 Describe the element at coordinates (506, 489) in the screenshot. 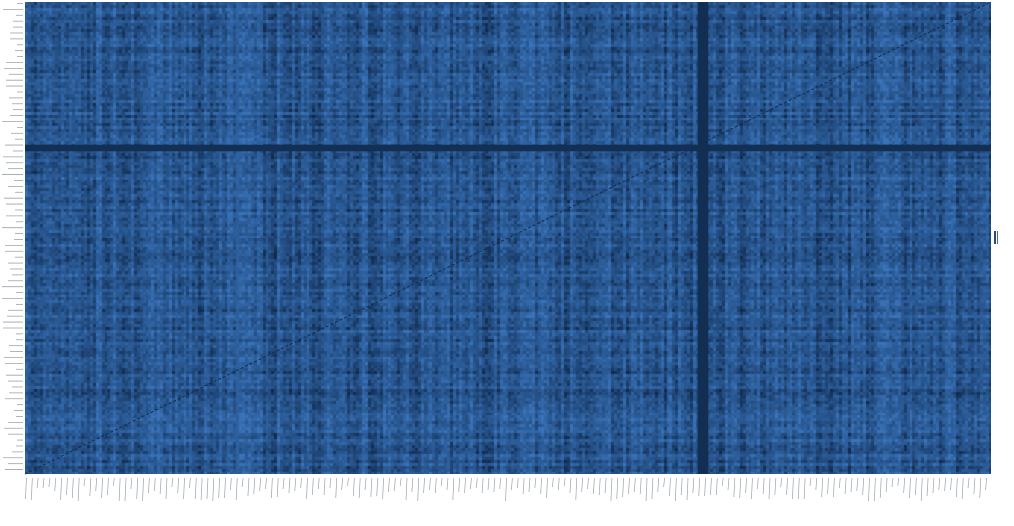

I see `x-axis-tick-labels` at that location.